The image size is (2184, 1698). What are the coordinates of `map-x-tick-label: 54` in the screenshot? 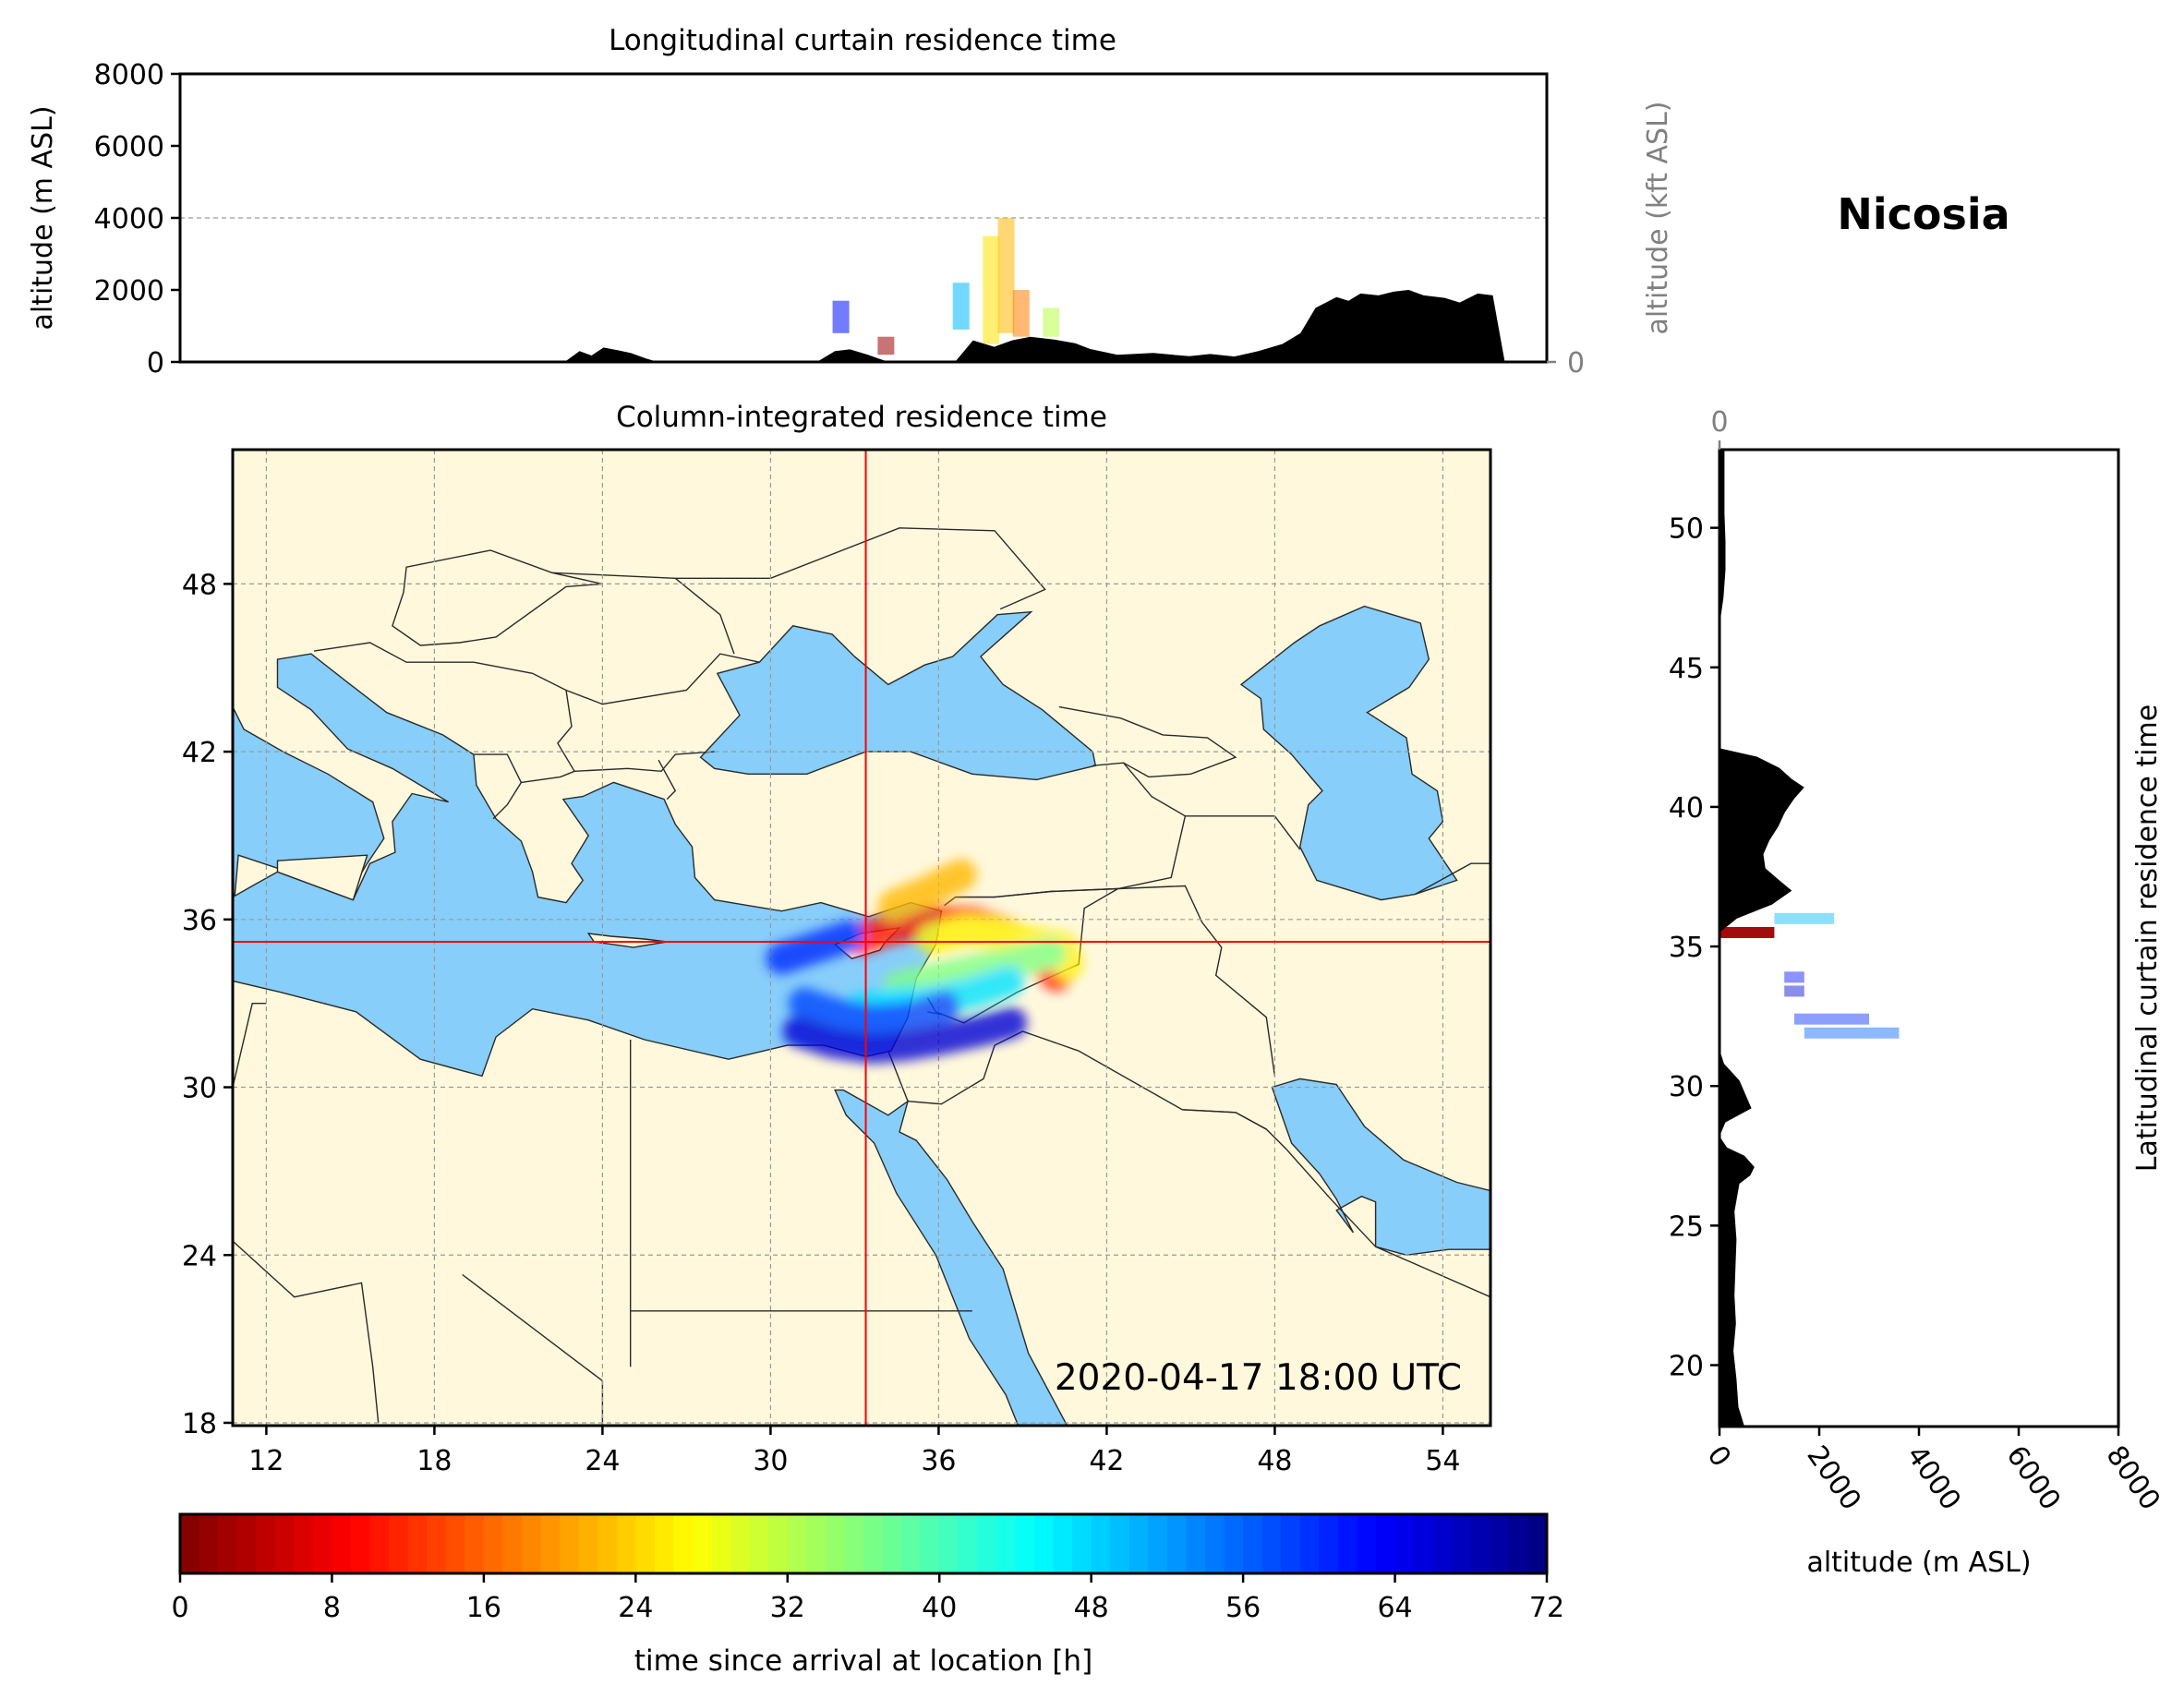 It's located at (1442, 1461).